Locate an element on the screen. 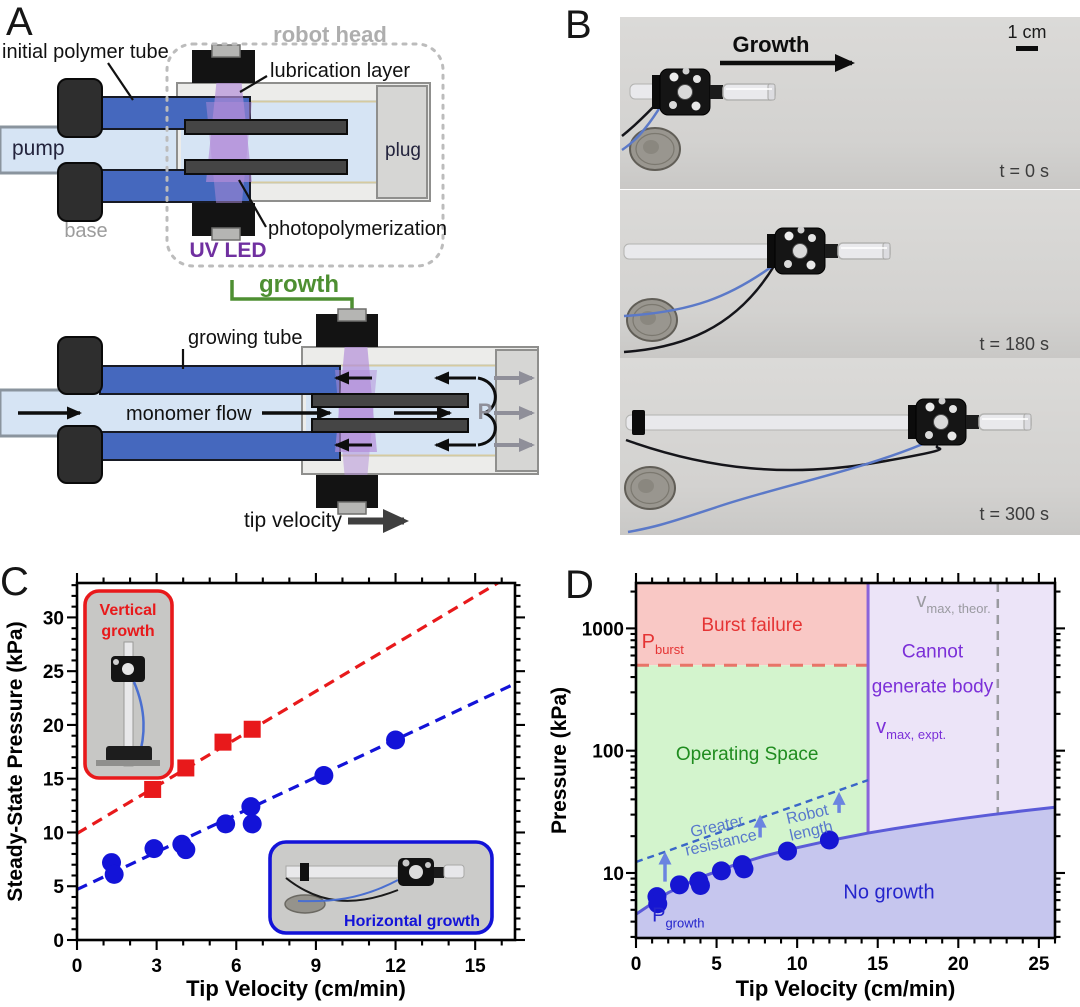 This screenshot has height=1007, width=1080. x-tick-label: 12 is located at coordinates (395, 966).